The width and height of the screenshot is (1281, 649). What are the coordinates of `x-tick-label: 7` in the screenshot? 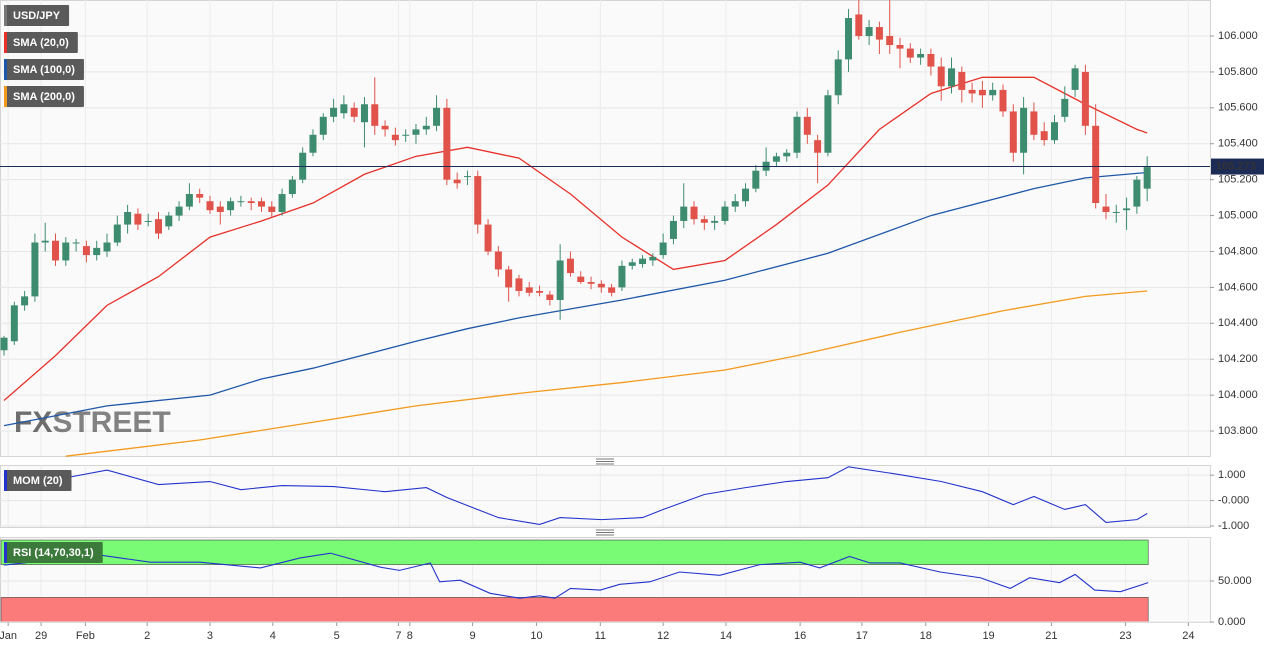 It's located at (398, 636).